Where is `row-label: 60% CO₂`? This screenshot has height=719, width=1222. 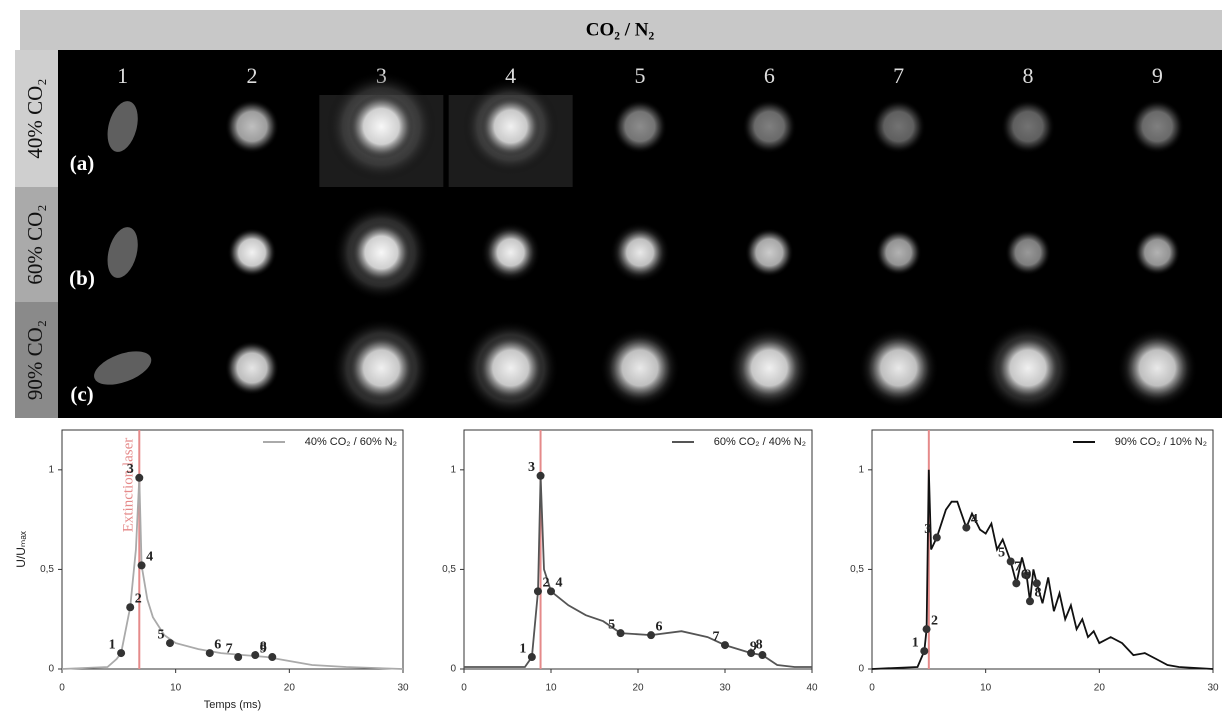 row-label: 60% CO₂ is located at coordinates (35, 244).